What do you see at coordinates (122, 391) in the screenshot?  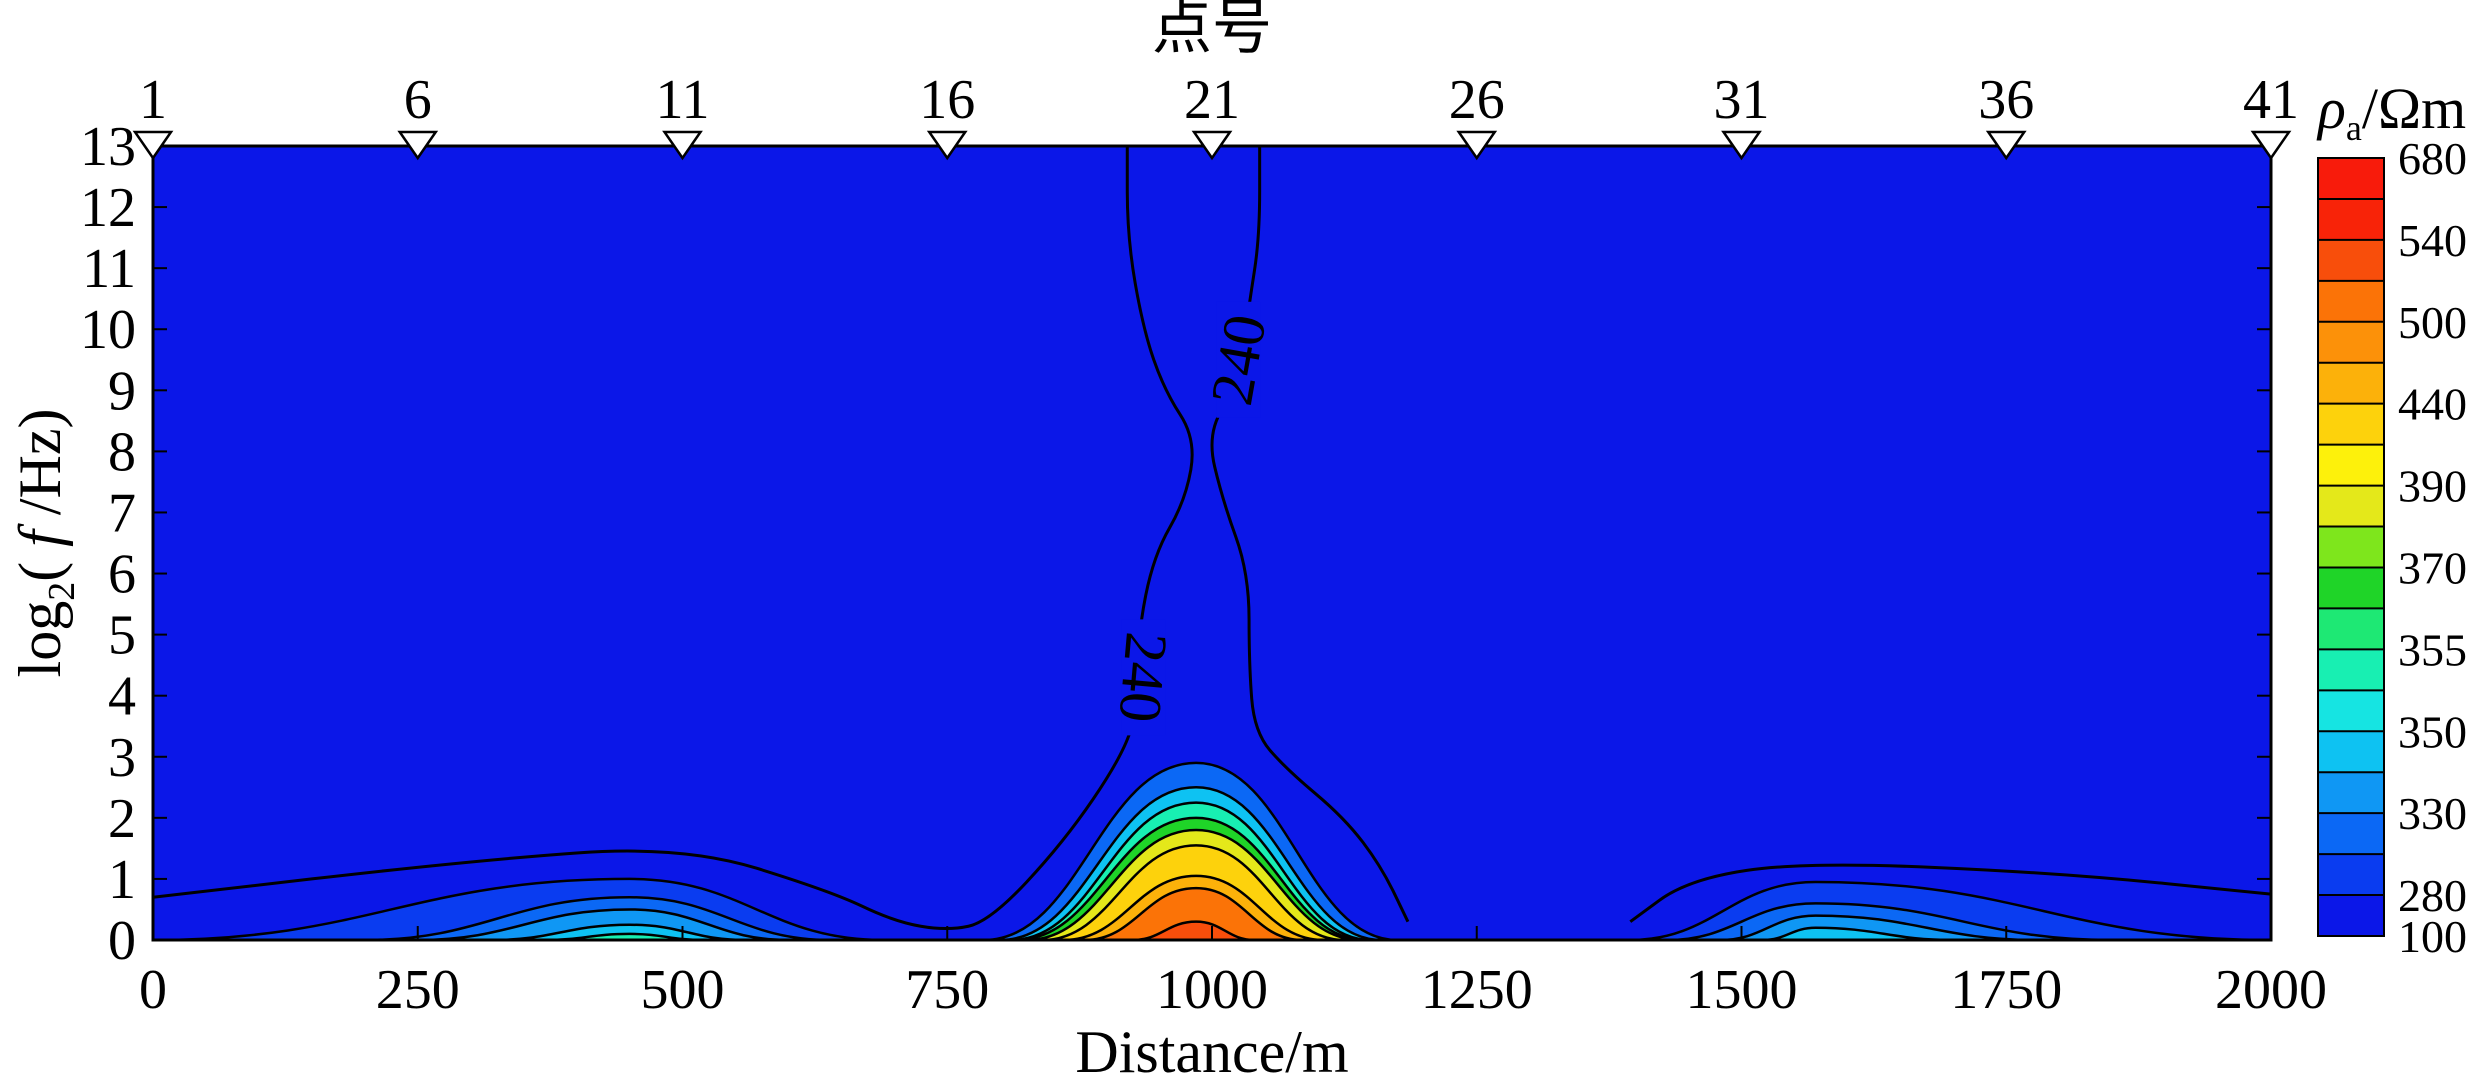 I see `y-tick-label: 9` at bounding box center [122, 391].